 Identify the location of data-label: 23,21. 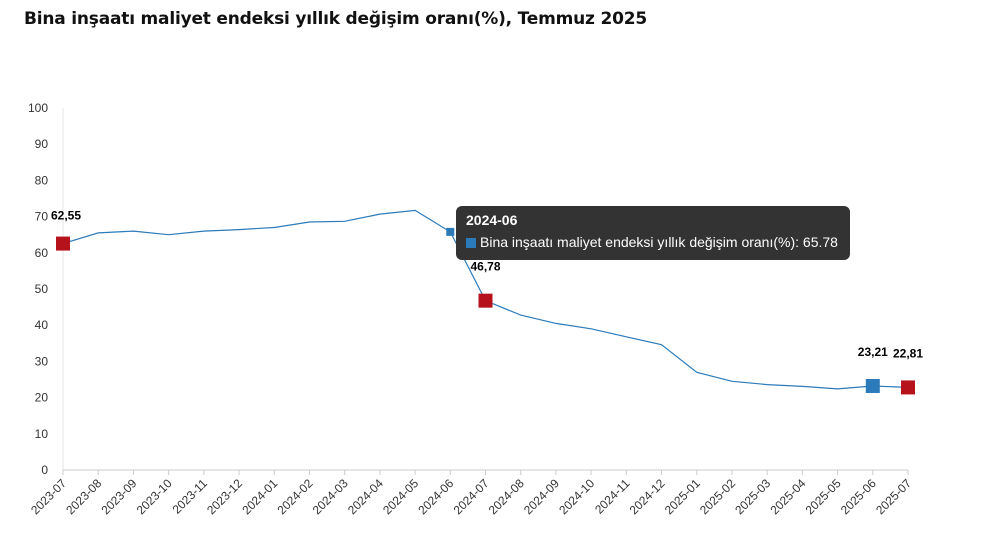
(873, 352).